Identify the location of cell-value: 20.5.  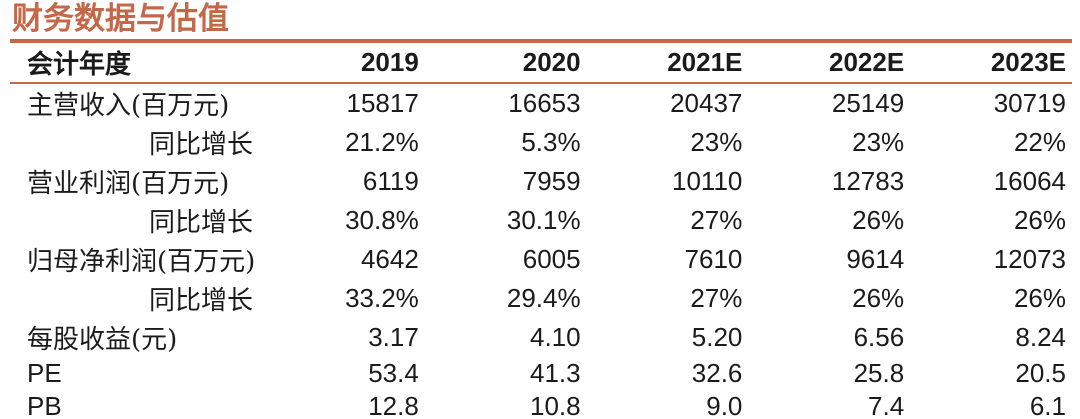
(1040, 373).